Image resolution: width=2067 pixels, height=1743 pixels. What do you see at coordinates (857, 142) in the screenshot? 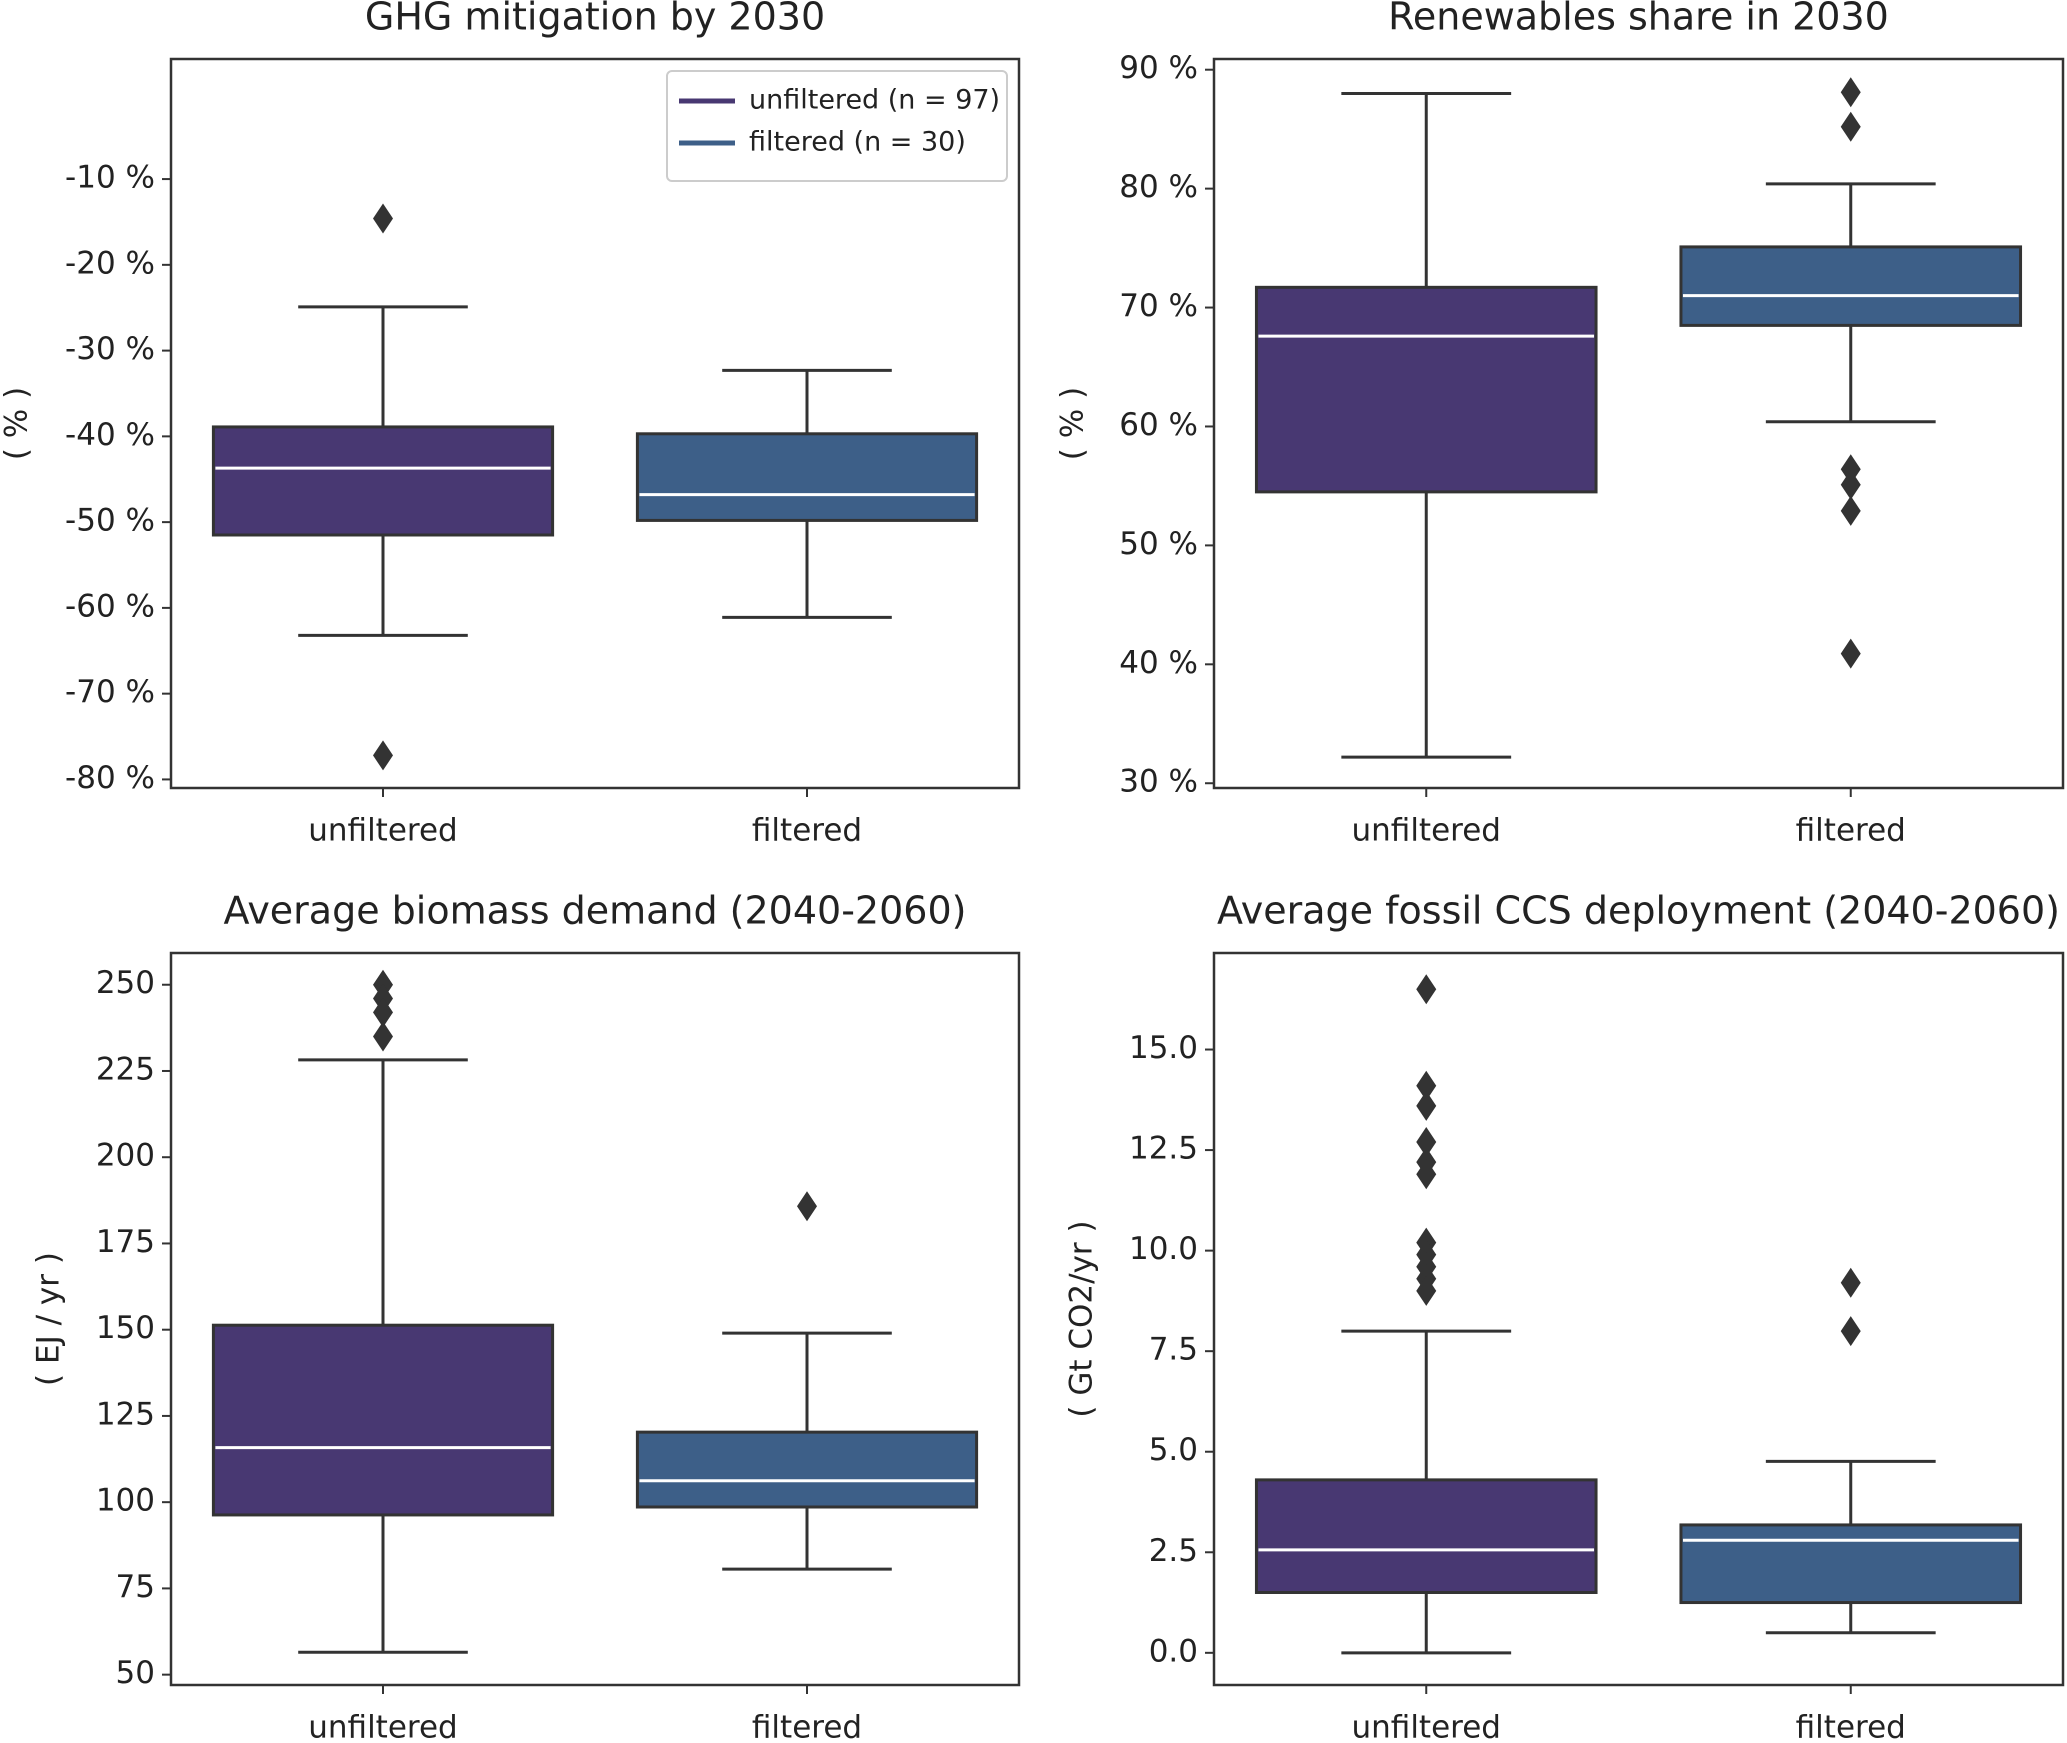
I see `legend-label: filtered (n = 30)` at bounding box center [857, 142].